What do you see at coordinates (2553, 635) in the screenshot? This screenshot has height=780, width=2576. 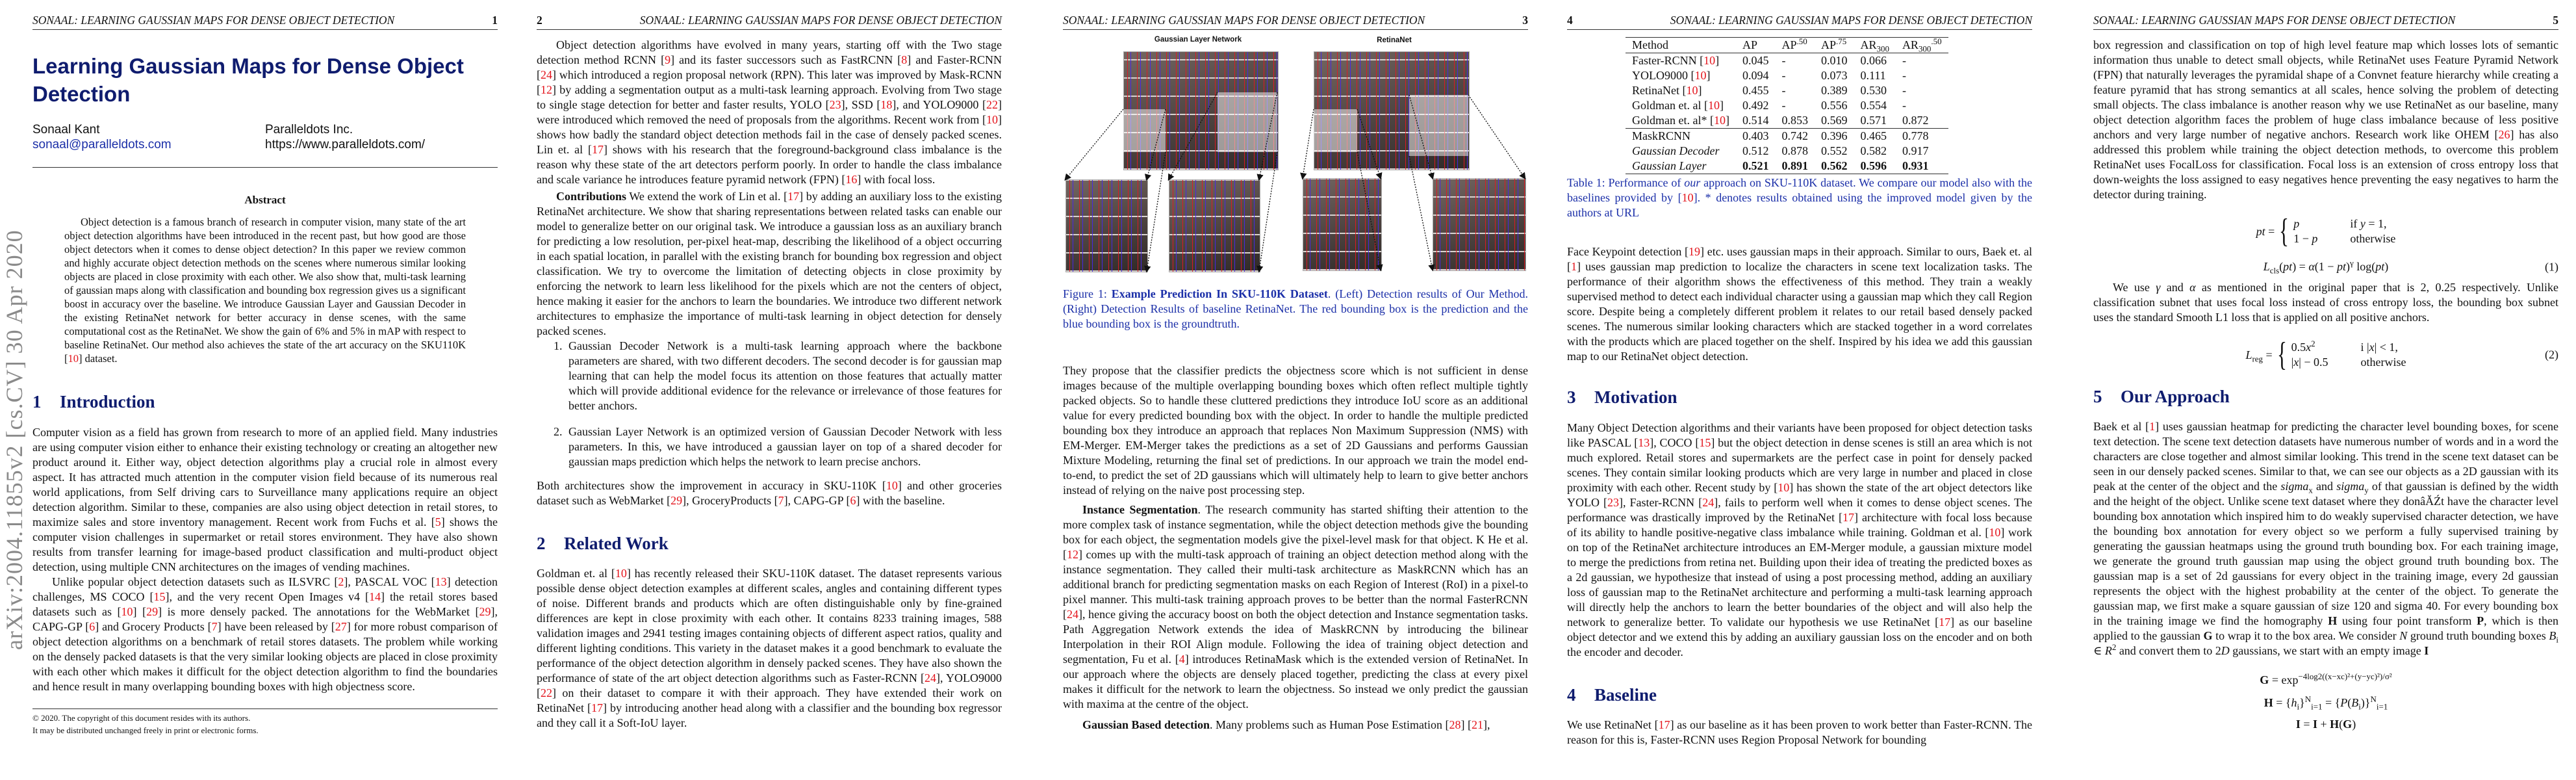 I see `italic-text: B` at bounding box center [2553, 635].